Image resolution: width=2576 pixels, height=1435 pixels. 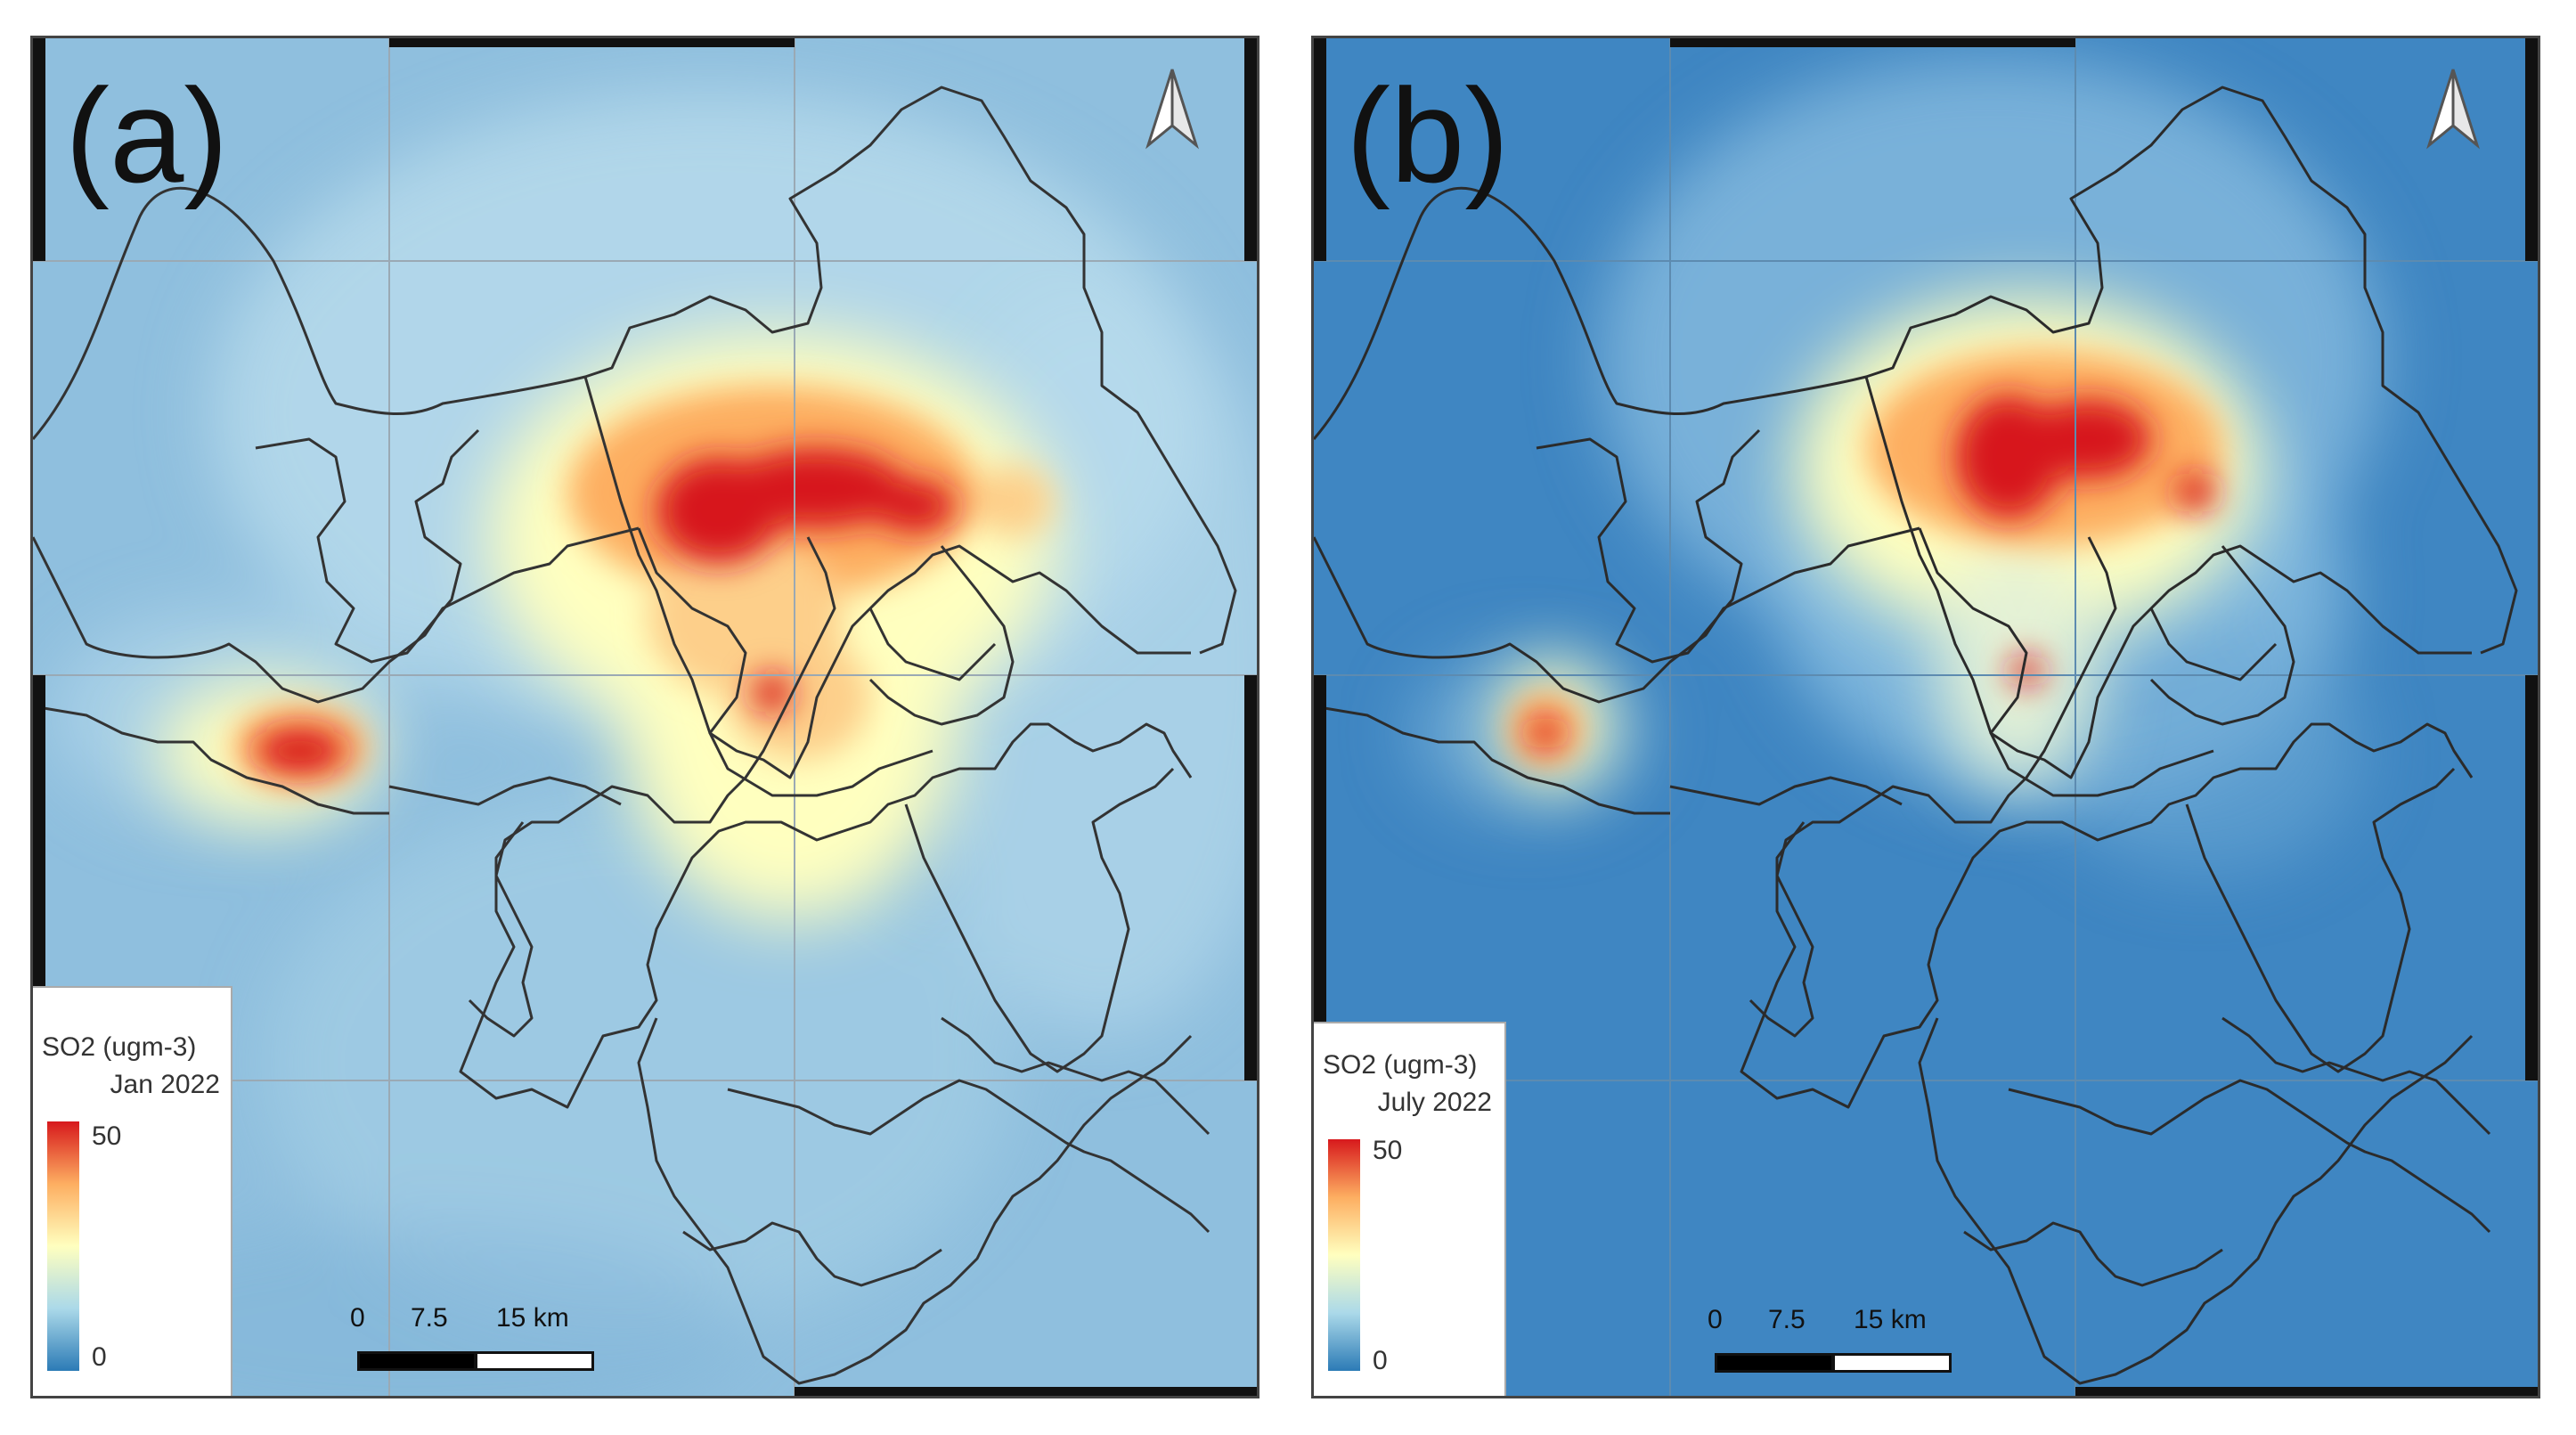 What do you see at coordinates (1428, 135) in the screenshot?
I see `panel-letter-b: (b)` at bounding box center [1428, 135].